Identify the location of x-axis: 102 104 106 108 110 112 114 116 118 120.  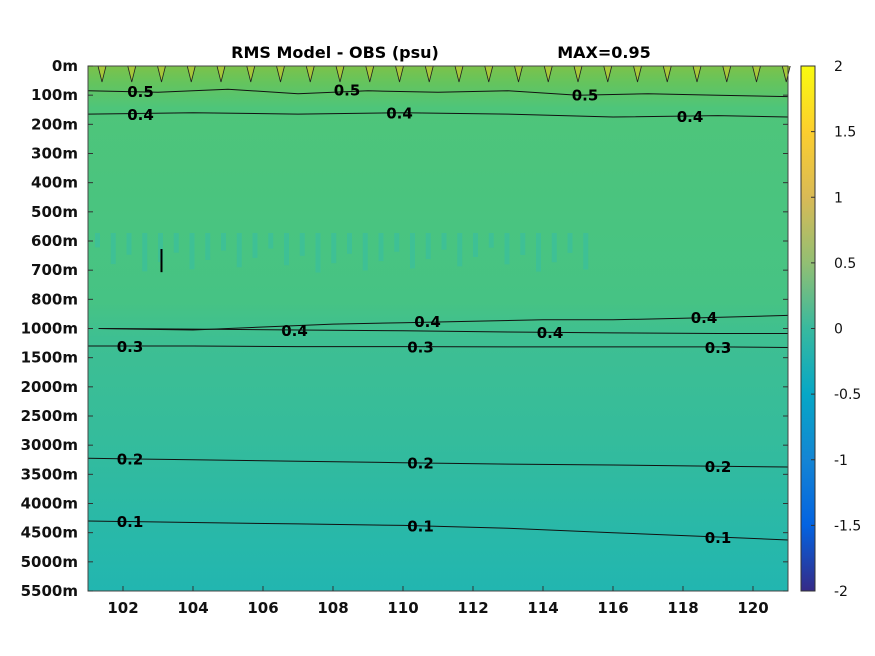
(438, 601).